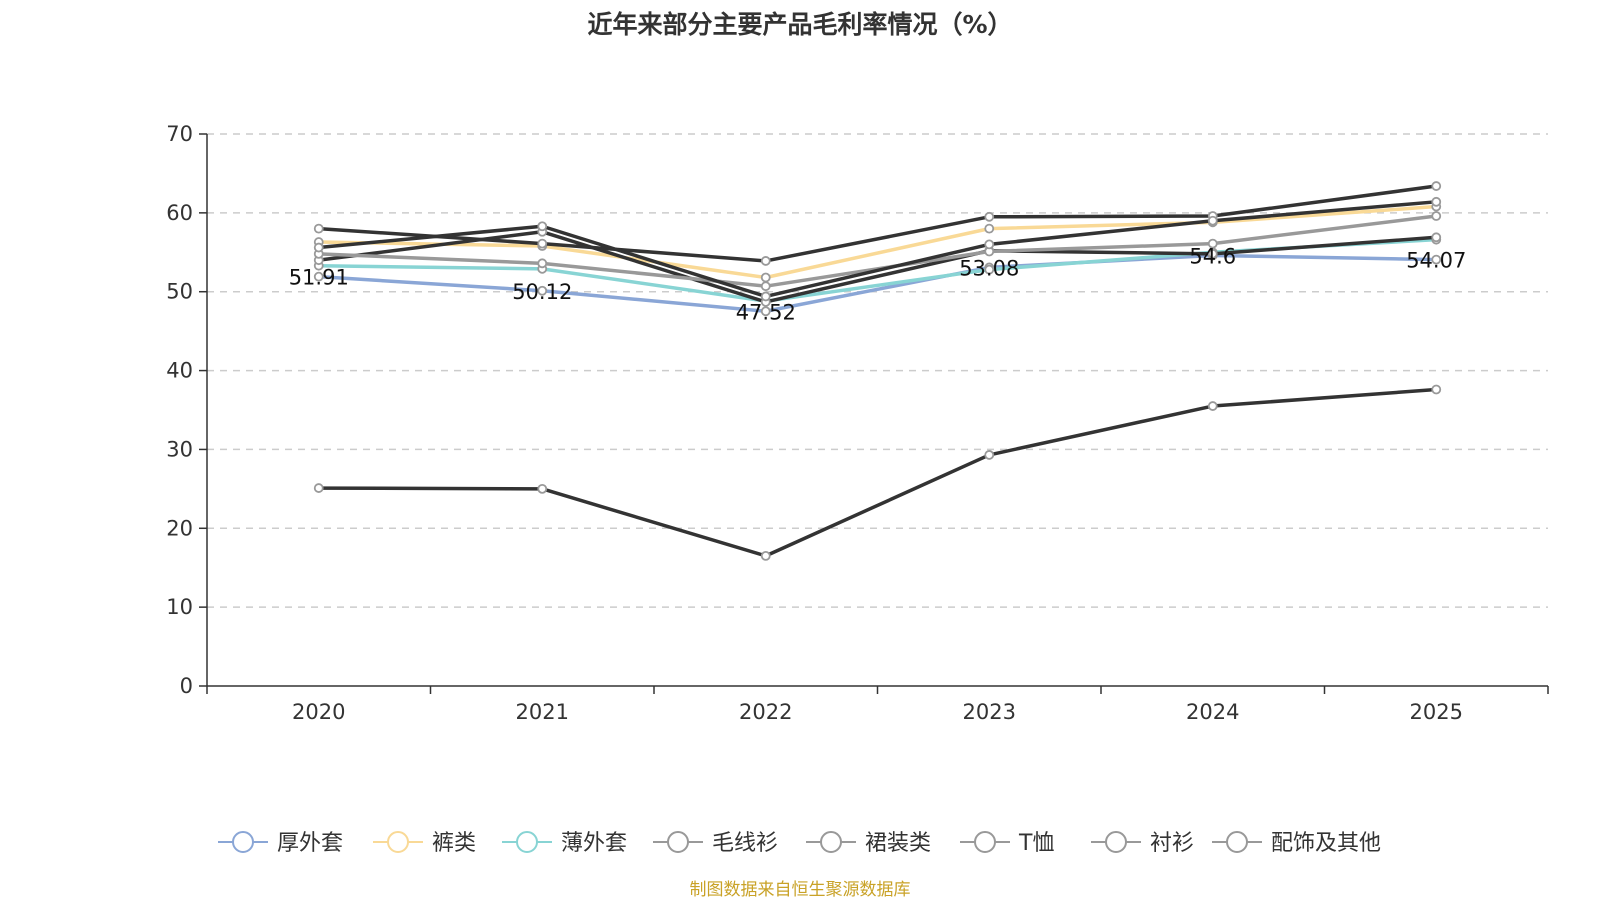  I want to click on x-tick-label: 2024, so click(1212, 712).